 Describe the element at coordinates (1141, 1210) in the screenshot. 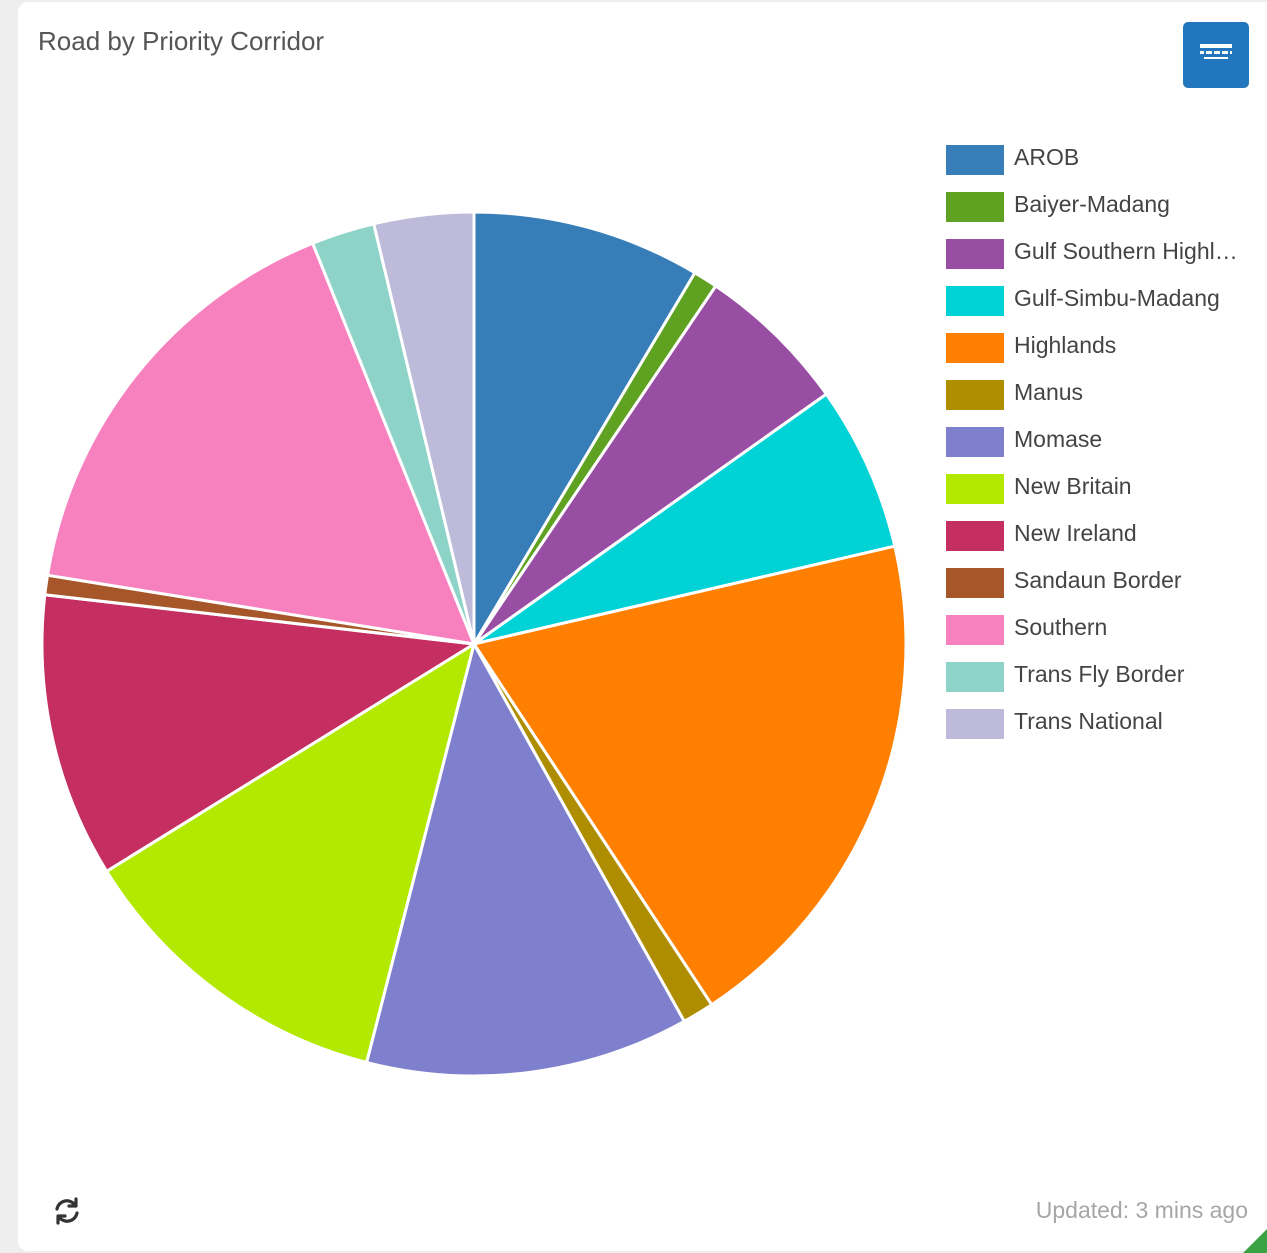

I see `updated-timestamp: Updated: 3 mins ago` at that location.